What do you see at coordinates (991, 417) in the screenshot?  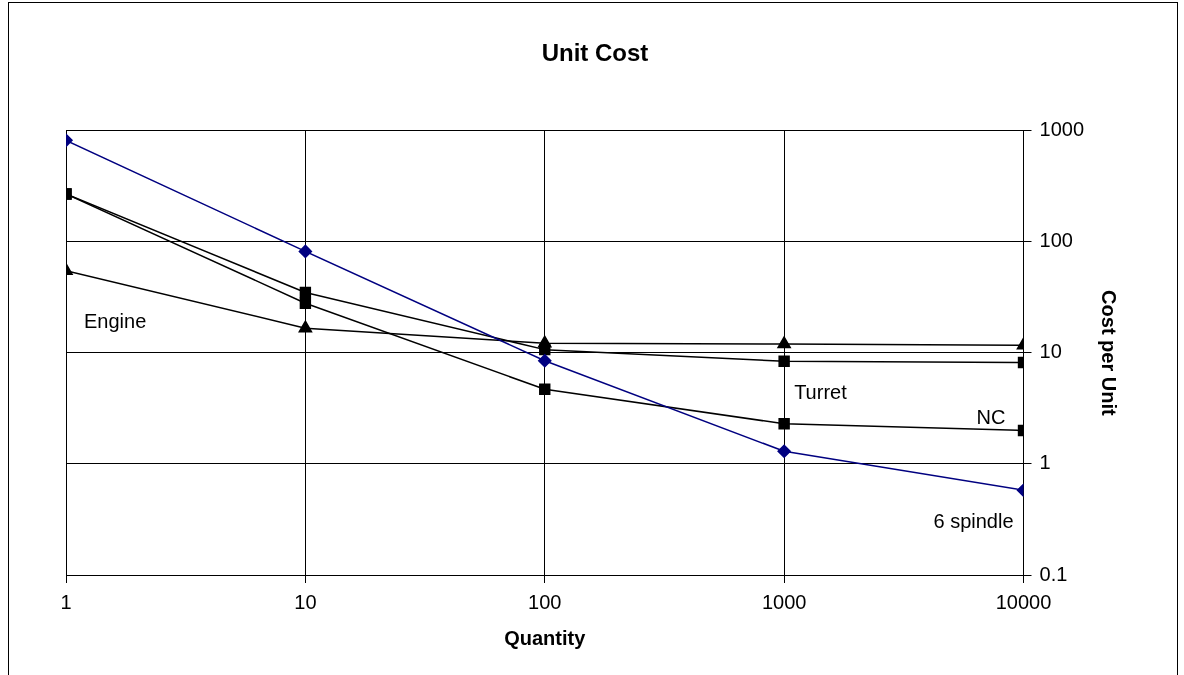 I see `series-label: NC` at bounding box center [991, 417].